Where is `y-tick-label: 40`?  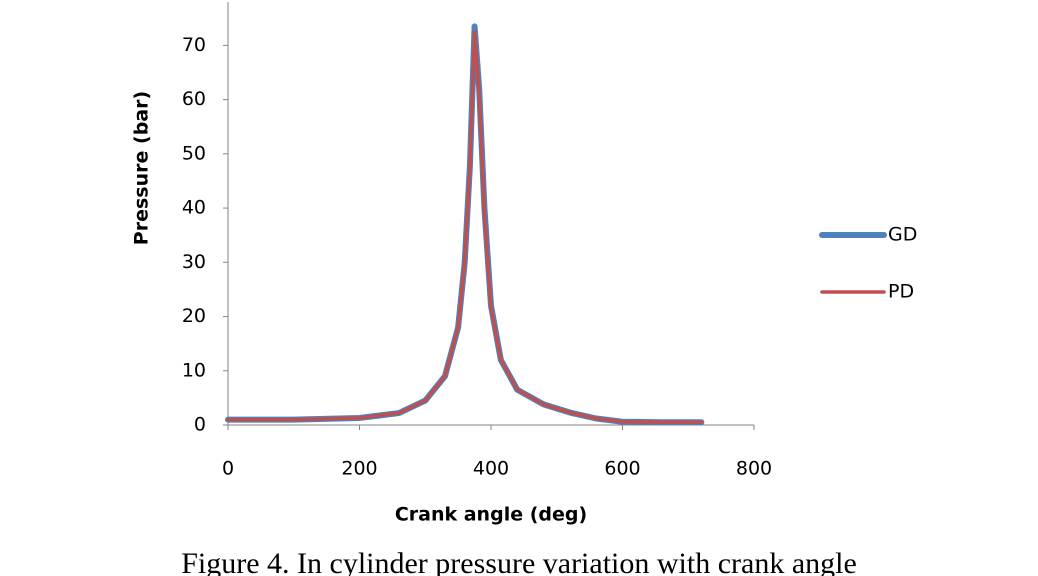
y-tick-label: 40 is located at coordinates (194, 208).